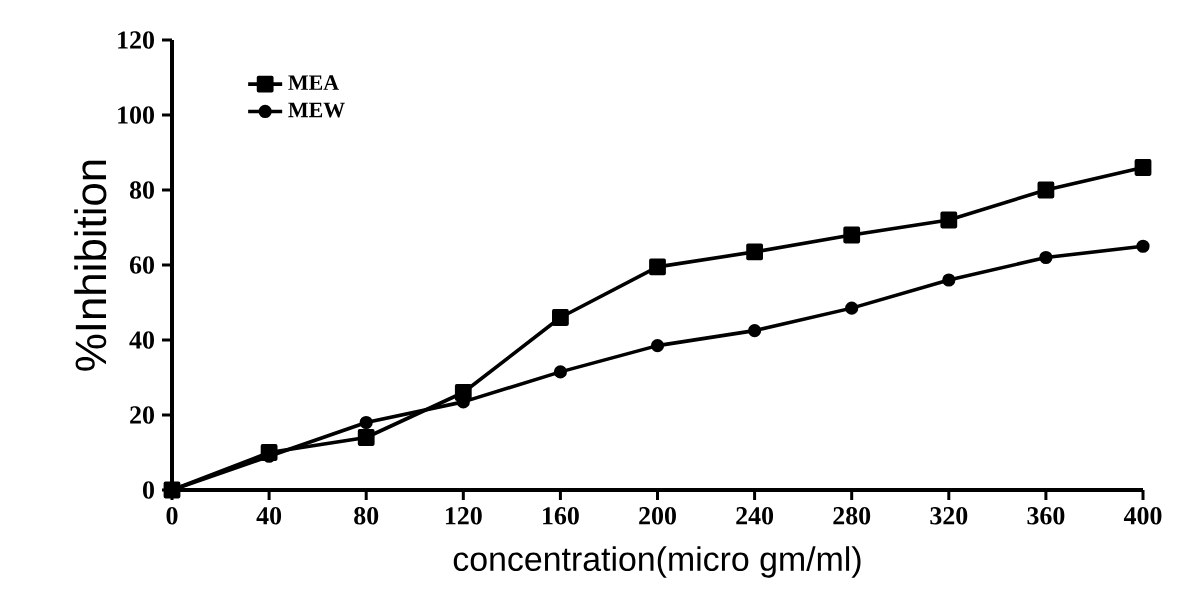 Image resolution: width=1203 pixels, height=607 pixels. What do you see at coordinates (142, 415) in the screenshot?
I see `y-tick-label: 20` at bounding box center [142, 415].